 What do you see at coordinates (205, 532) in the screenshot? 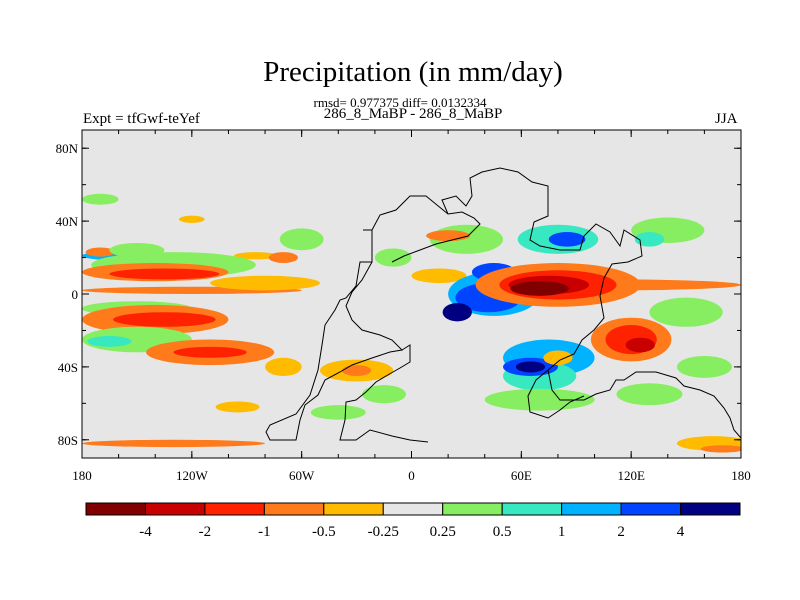
I see `colorbar-label: -2` at bounding box center [205, 532].